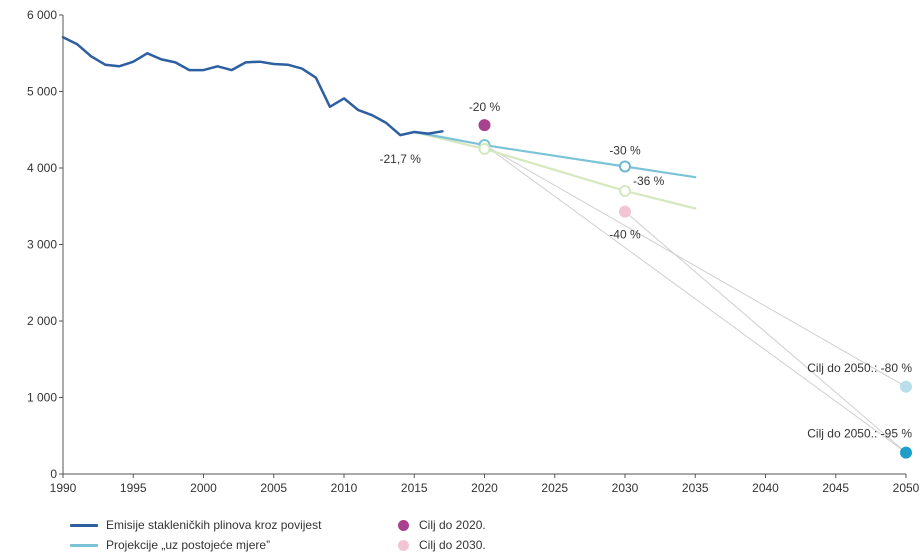 Image resolution: width=922 pixels, height=556 pixels. What do you see at coordinates (133, 488) in the screenshot?
I see `x-tick-label: 1995` at bounding box center [133, 488].